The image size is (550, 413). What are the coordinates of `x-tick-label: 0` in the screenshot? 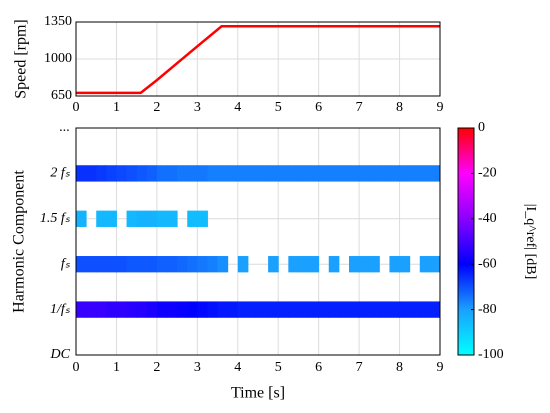 It's located at (76, 107).